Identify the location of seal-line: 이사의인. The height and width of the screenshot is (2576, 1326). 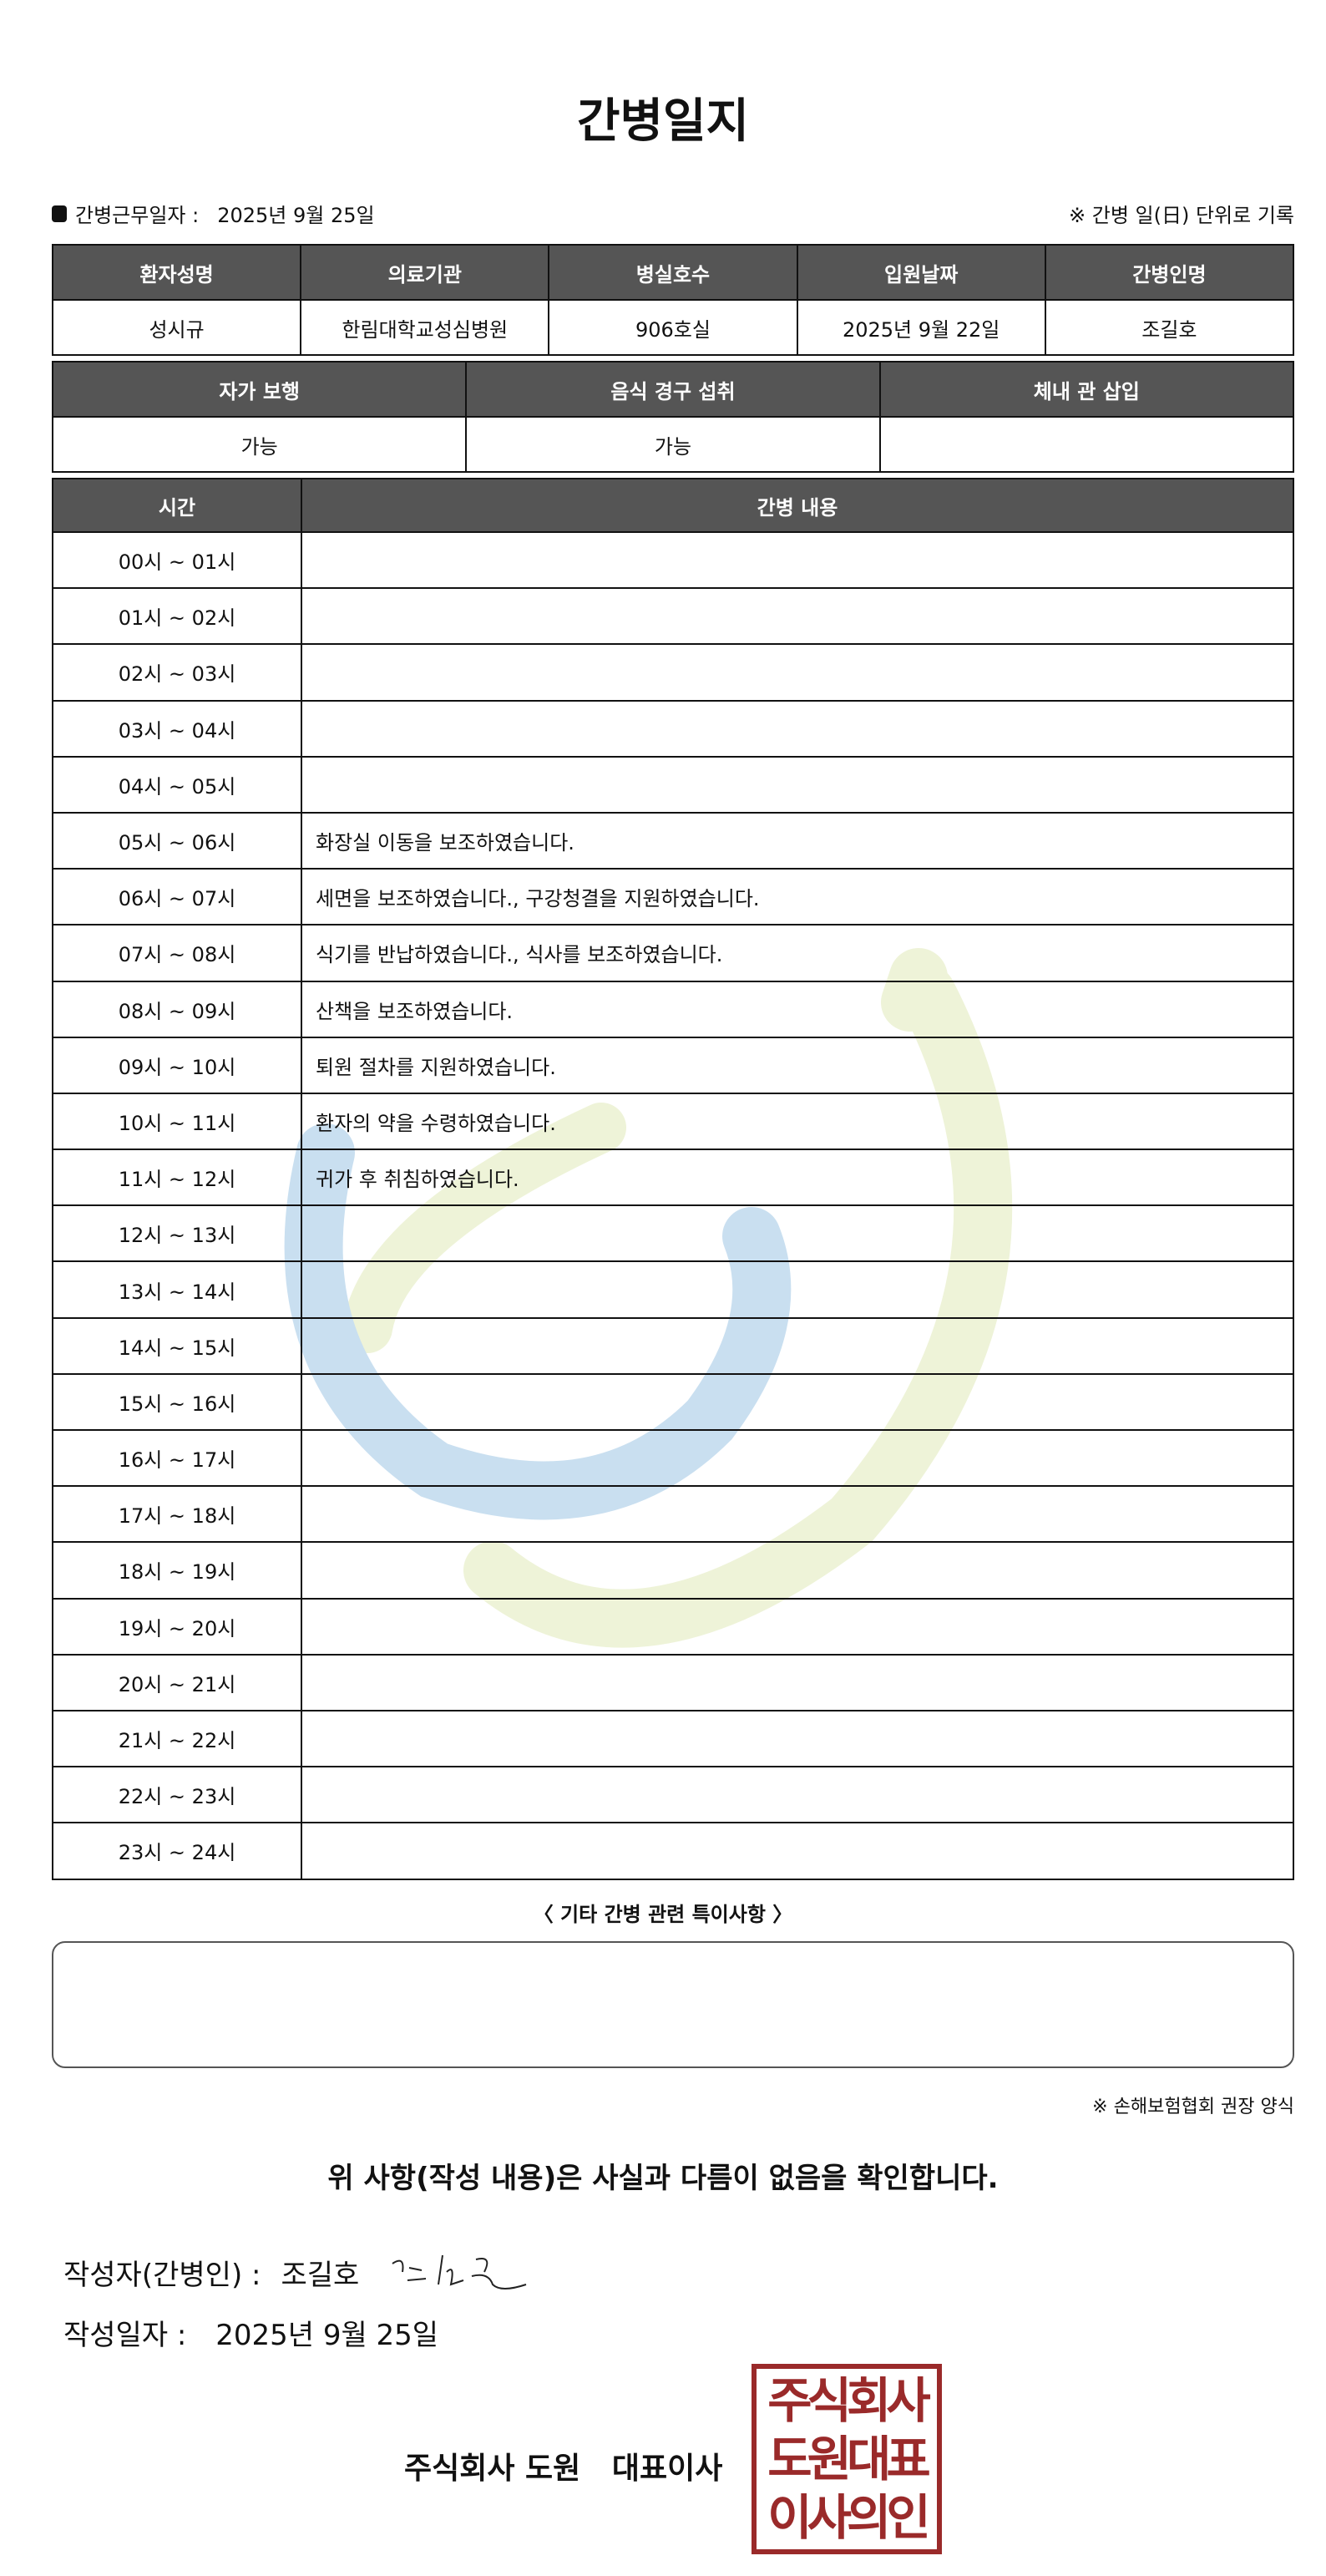
(849, 2517).